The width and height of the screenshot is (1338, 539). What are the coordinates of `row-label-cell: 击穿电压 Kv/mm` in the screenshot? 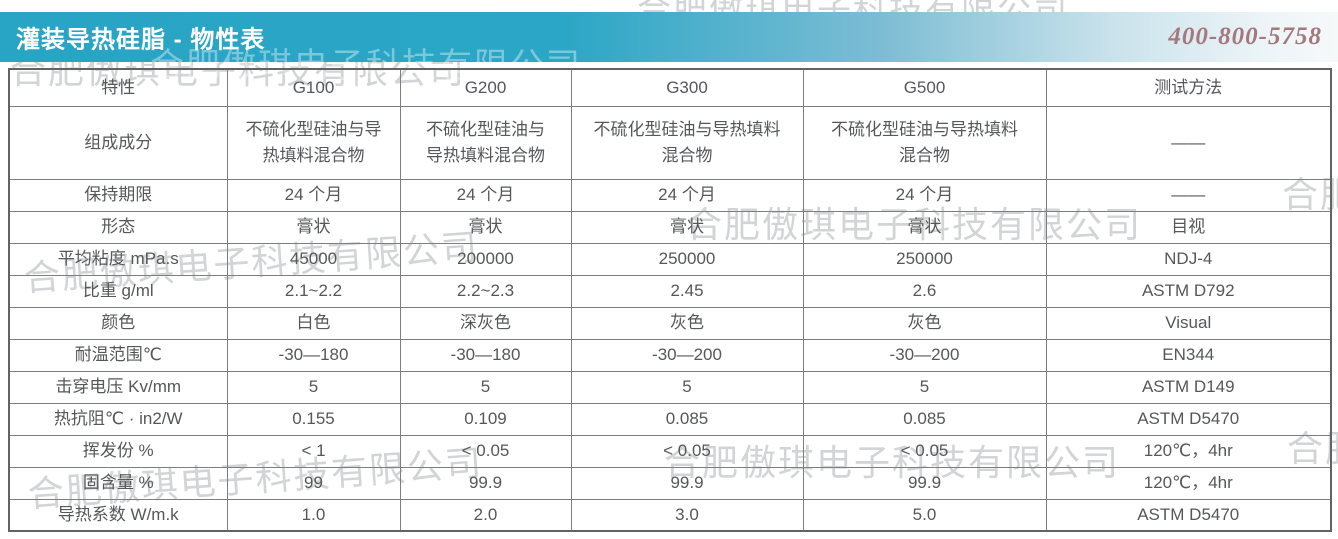 It's located at (118, 387).